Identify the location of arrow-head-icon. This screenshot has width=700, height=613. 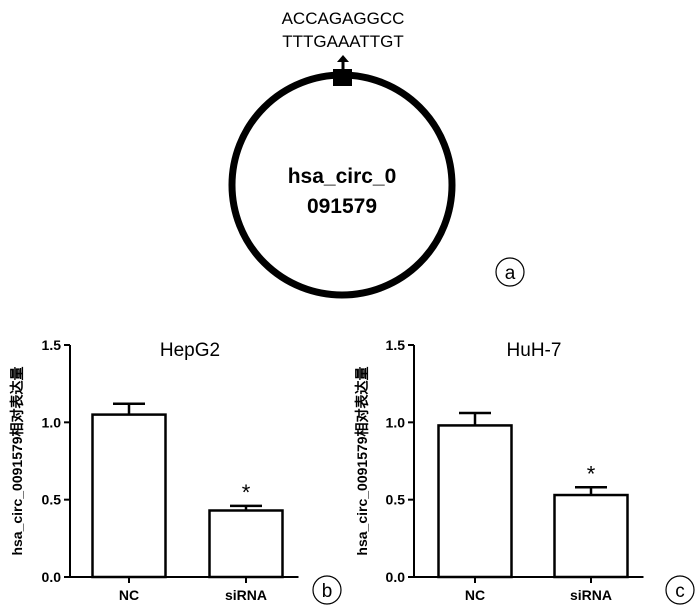
(343, 58).